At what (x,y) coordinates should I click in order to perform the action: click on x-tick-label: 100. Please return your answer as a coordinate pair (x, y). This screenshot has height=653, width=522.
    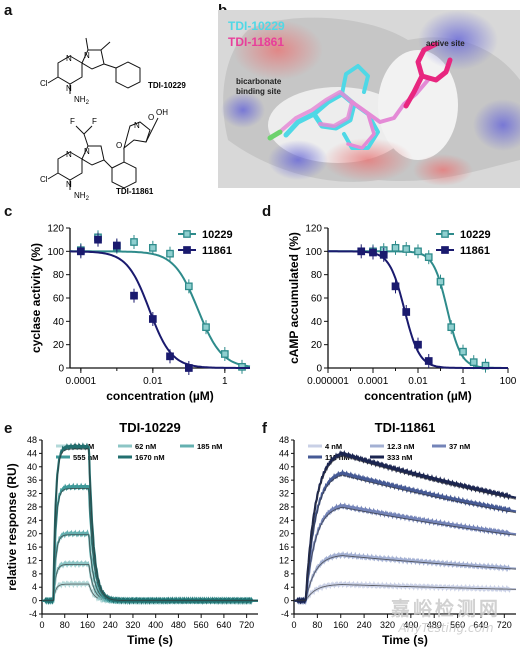
    Looking at the image, I should click on (508, 381).